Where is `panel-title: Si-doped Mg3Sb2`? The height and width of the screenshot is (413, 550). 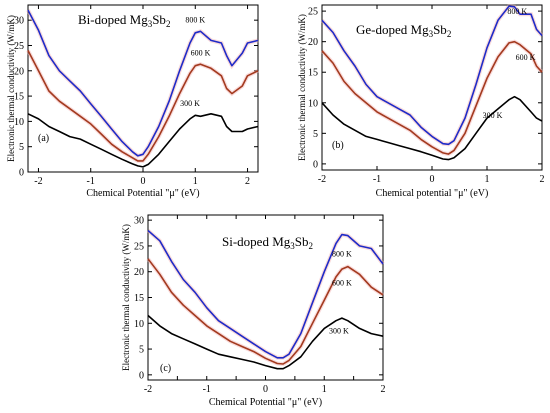
panel-title: Si-doped Mg3Sb2 is located at coordinates (267, 242).